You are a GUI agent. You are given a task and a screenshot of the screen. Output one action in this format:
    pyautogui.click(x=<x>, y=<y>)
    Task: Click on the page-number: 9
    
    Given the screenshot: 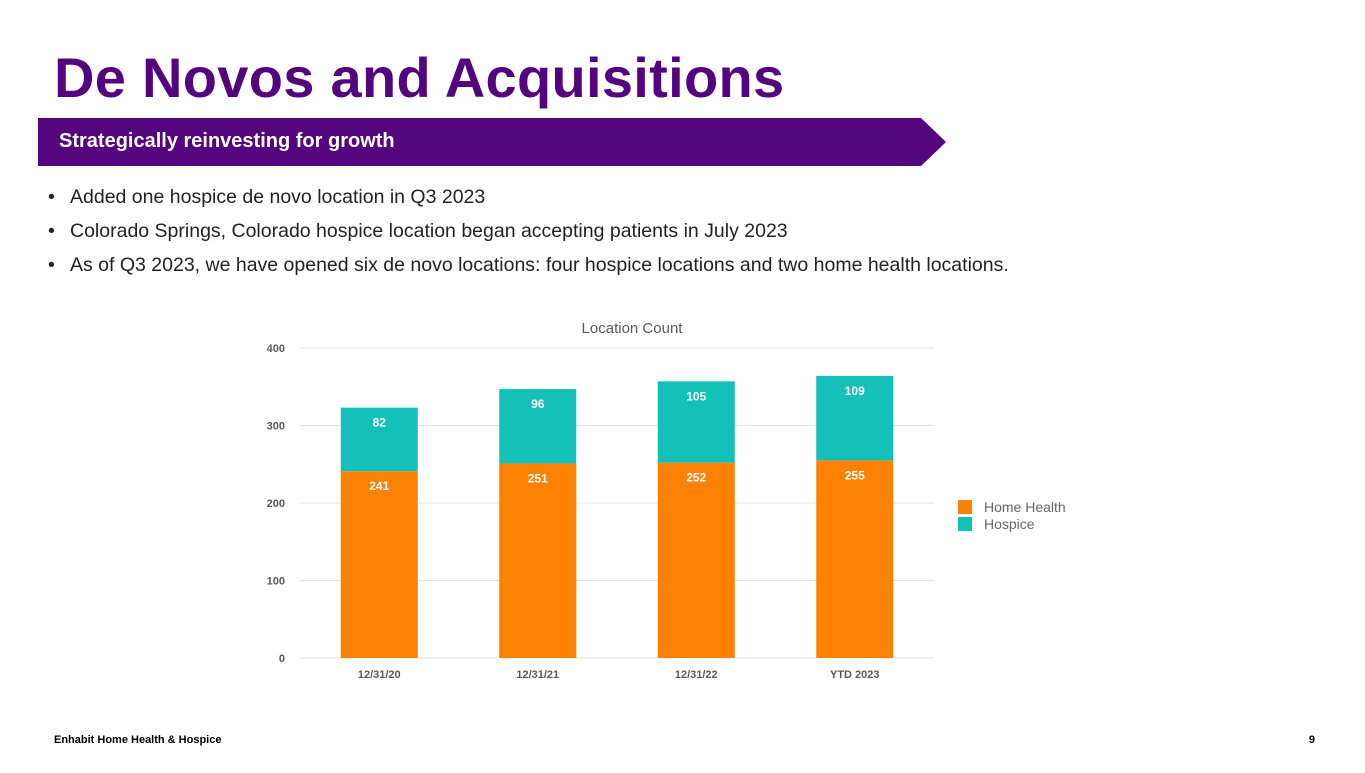 What is the action you would take?
    pyautogui.click(x=1311, y=740)
    